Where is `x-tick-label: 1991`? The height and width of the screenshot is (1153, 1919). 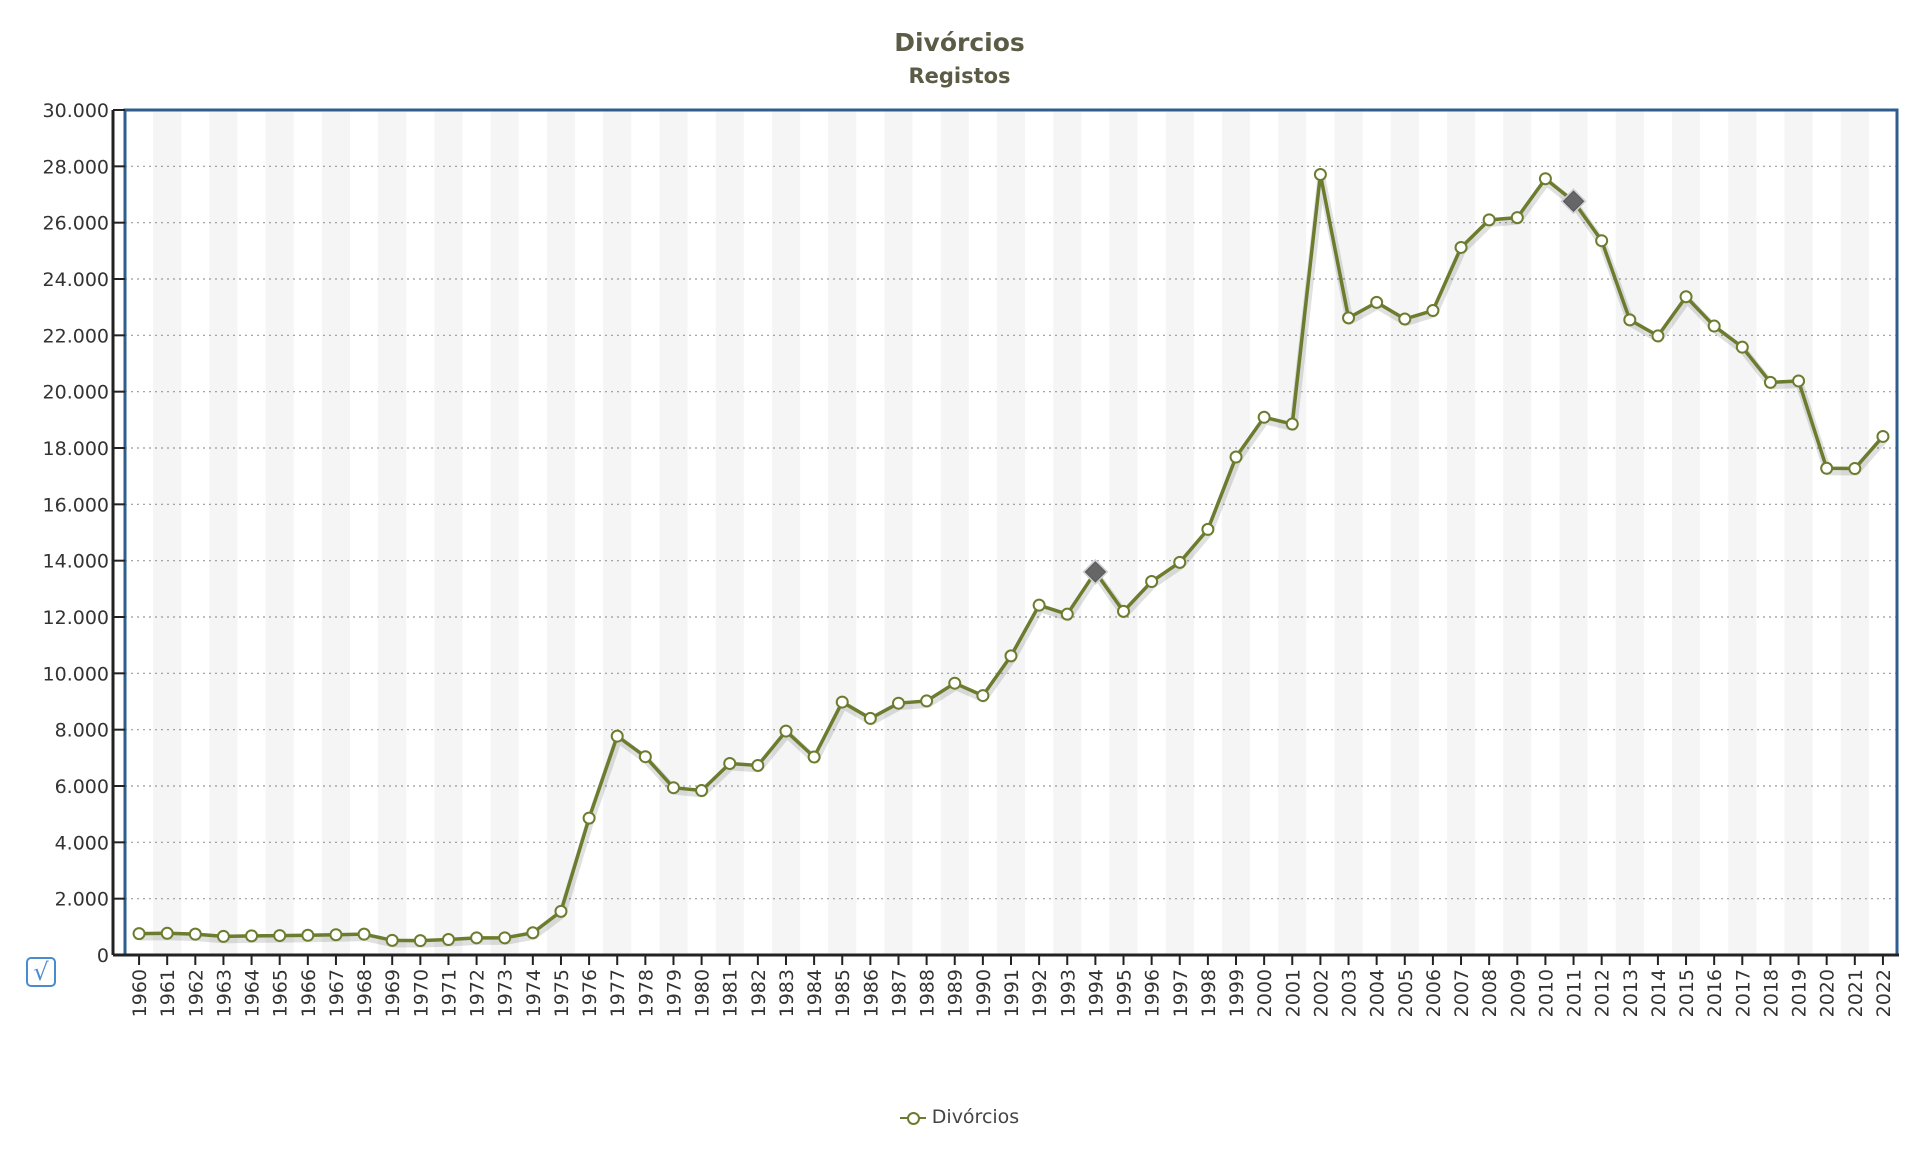 x-tick-label: 1991 is located at coordinates (1012, 993).